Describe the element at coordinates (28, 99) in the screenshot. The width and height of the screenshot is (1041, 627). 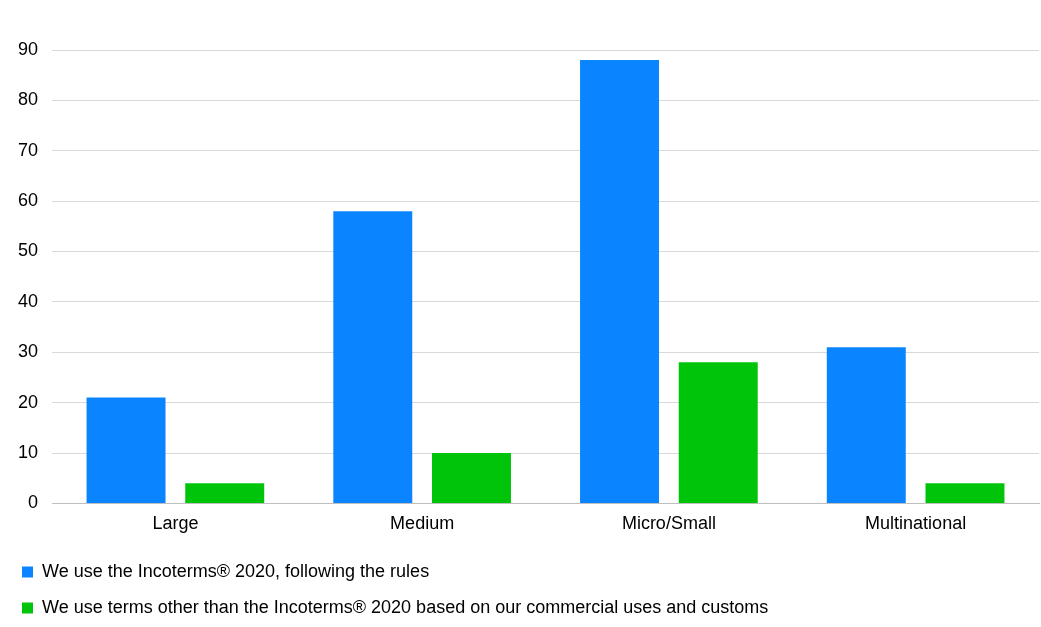
I see `y-tick-label: 80` at that location.